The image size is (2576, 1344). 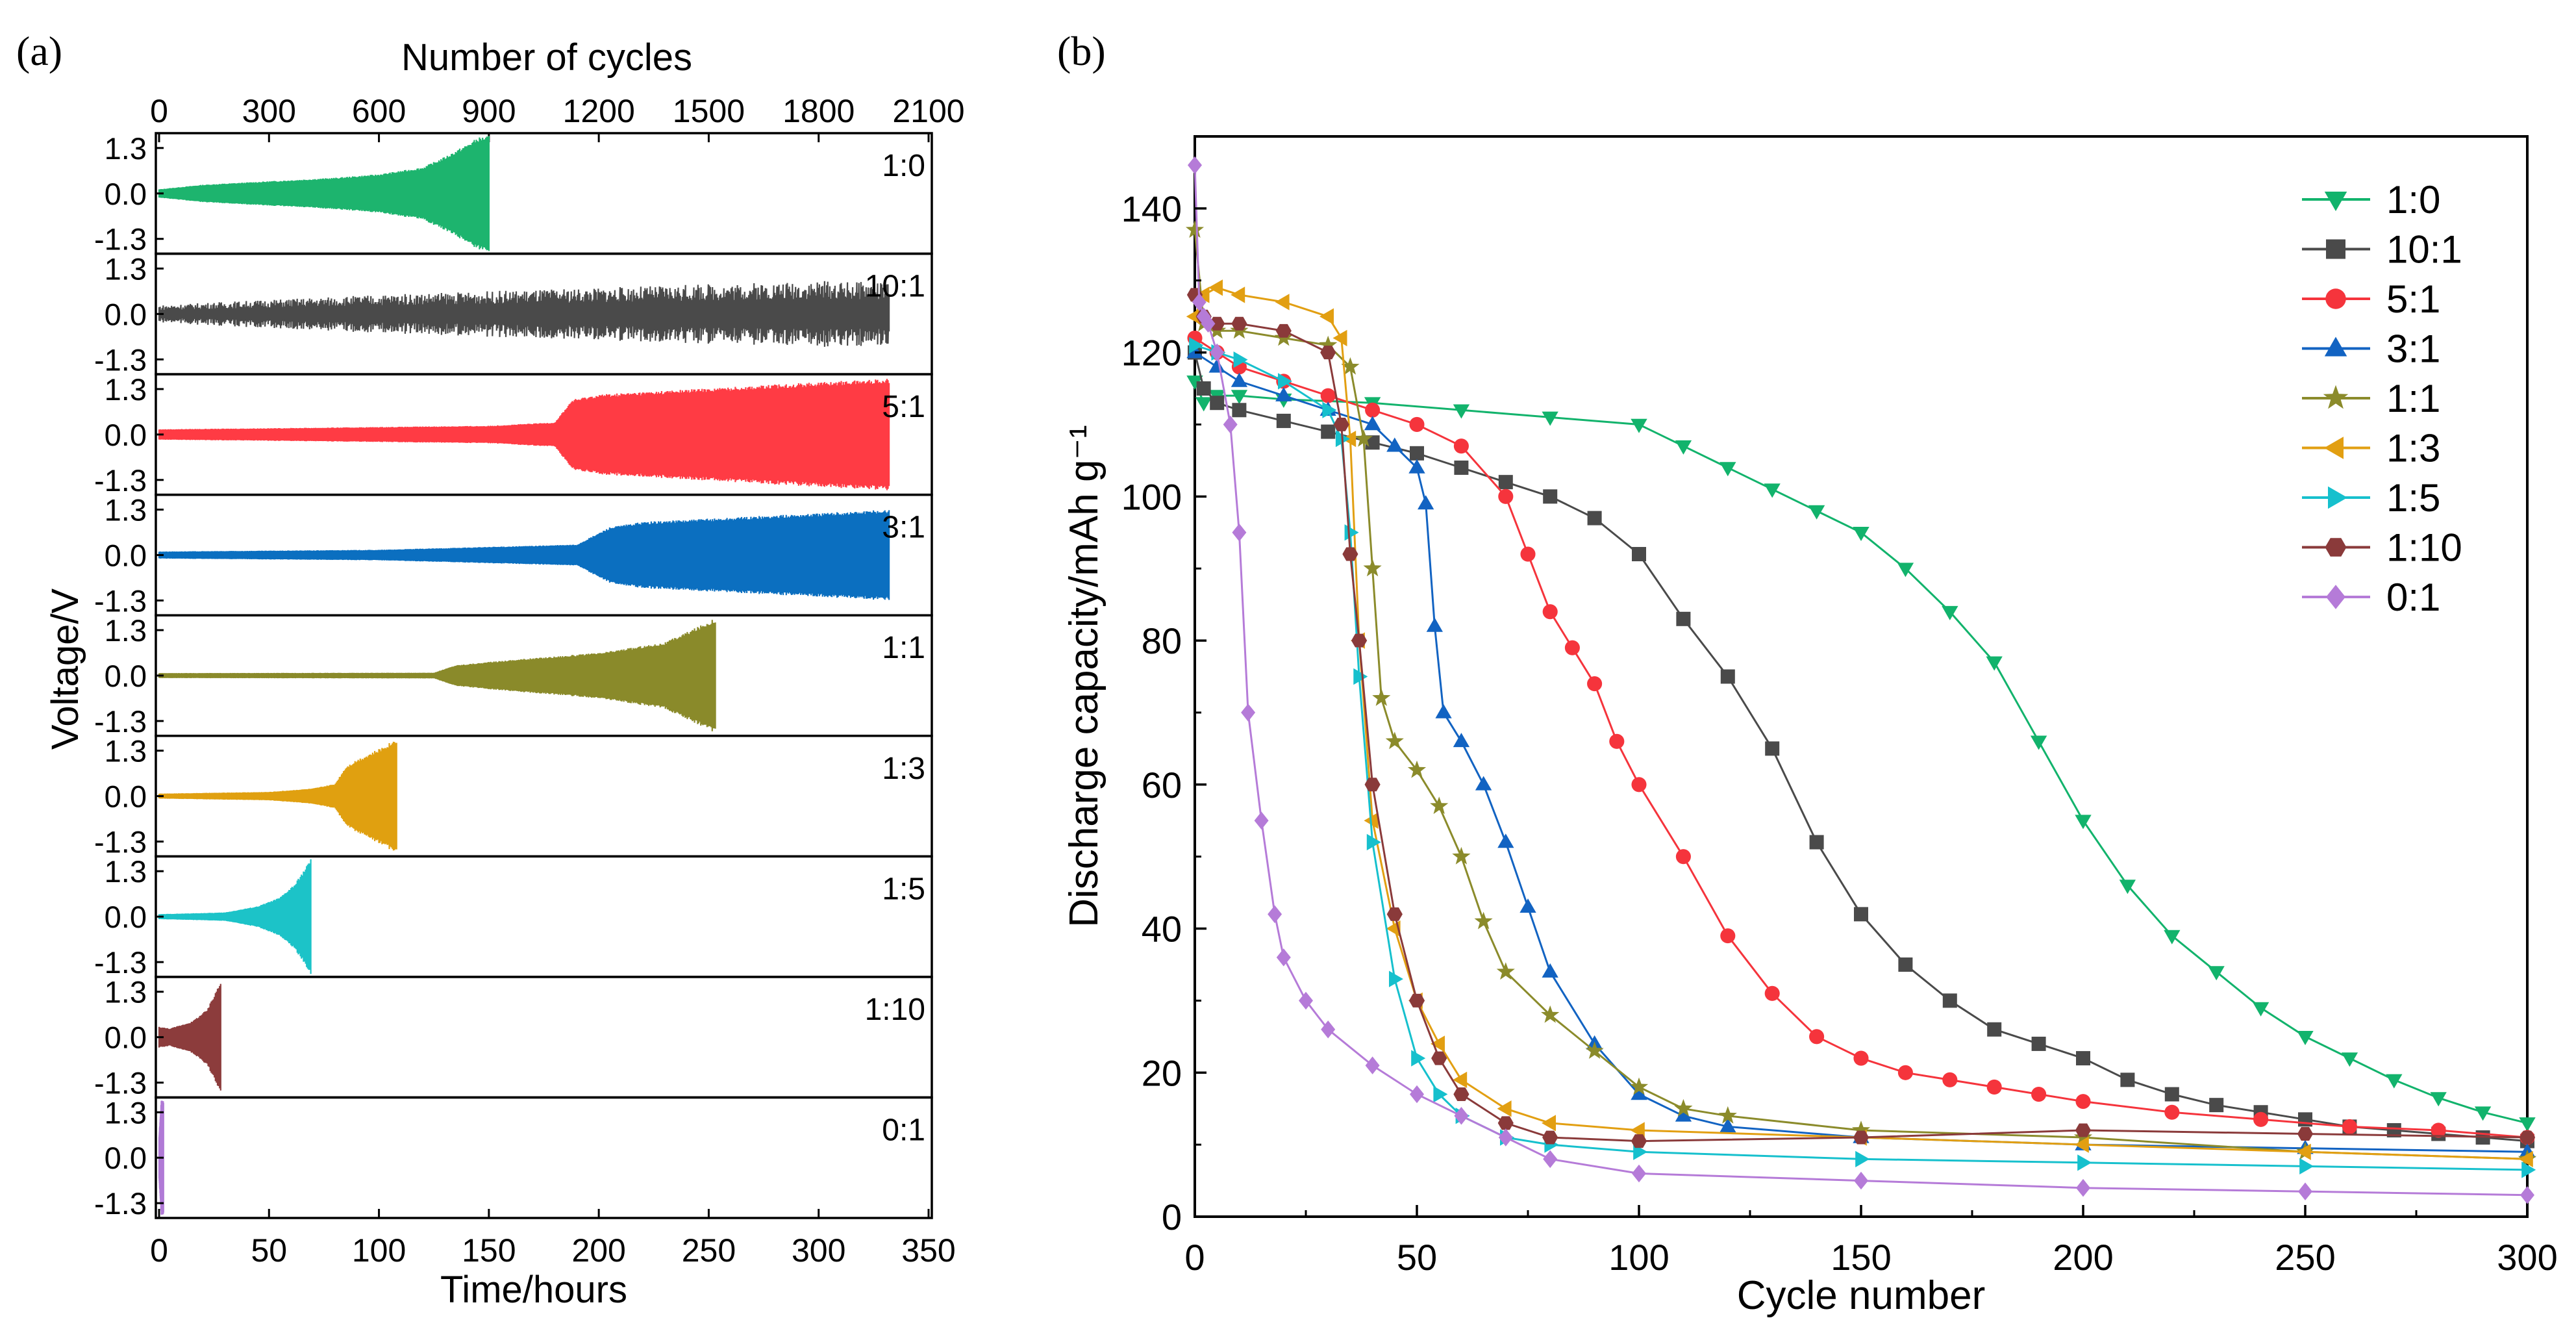 What do you see at coordinates (2424, 250) in the screenshot?
I see `legend-label-10-1: 10:1` at bounding box center [2424, 250].